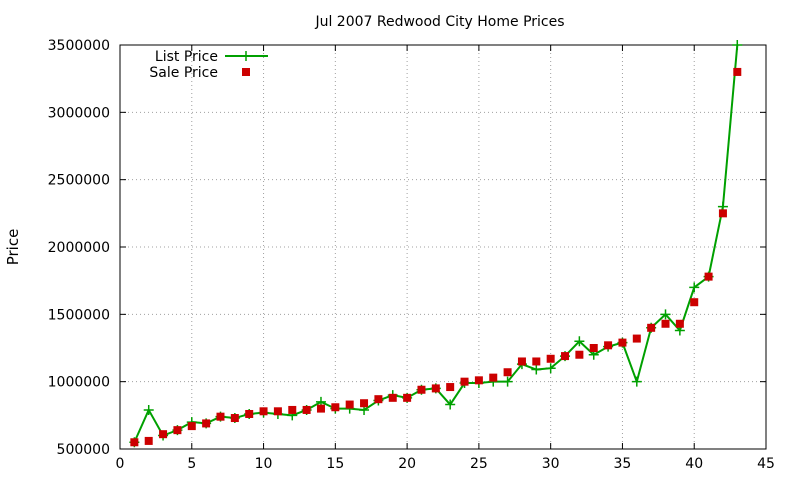 The height and width of the screenshot is (480, 800). I want to click on legend-marker-sale-price, so click(246, 72).